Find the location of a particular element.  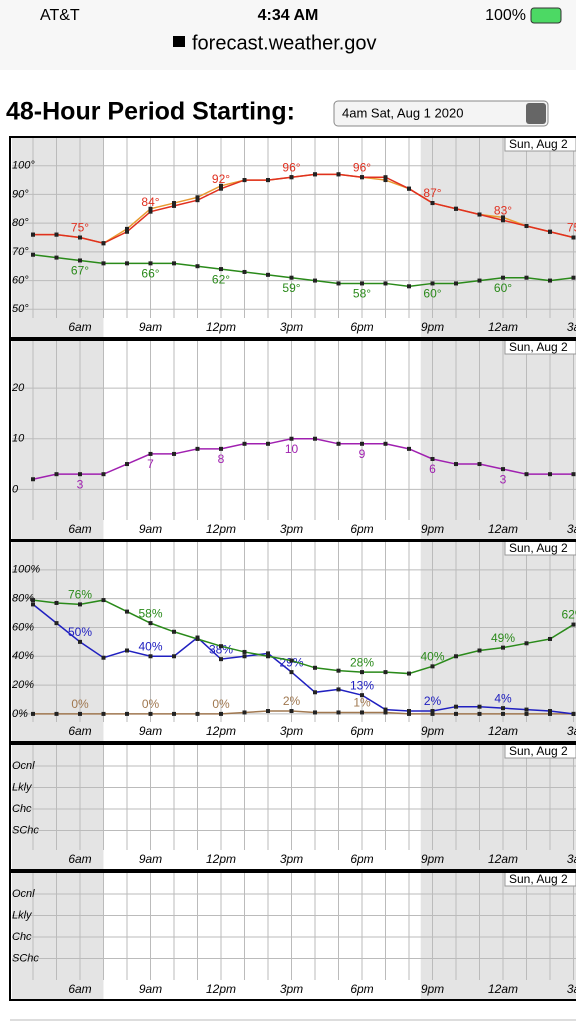

data-label: 75° is located at coordinates (80, 228).